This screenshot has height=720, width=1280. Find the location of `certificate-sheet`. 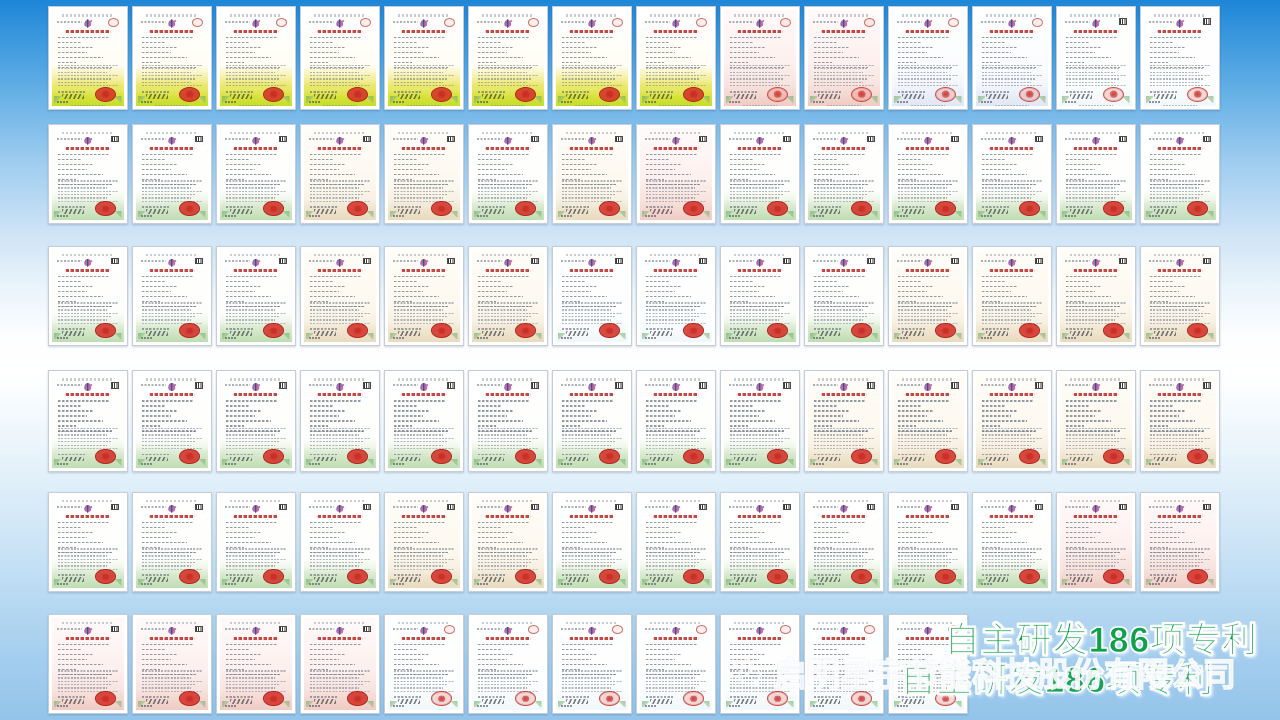

certificate-sheet is located at coordinates (88, 296).